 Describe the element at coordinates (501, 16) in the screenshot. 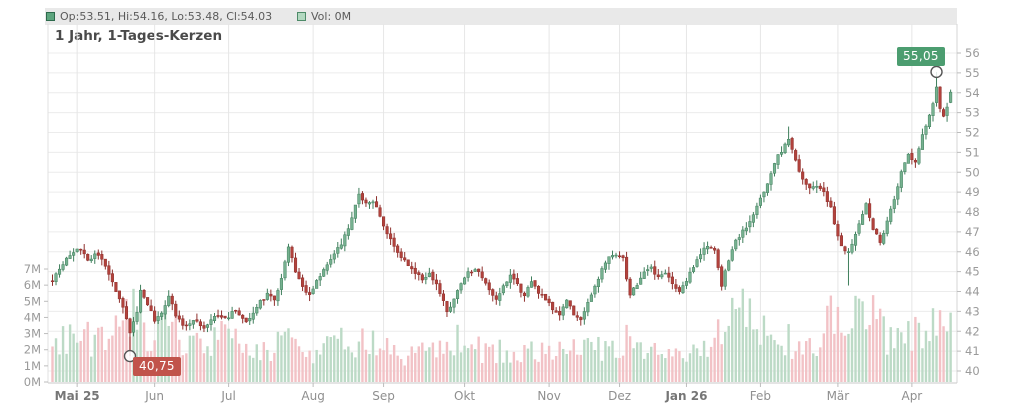

I see `legend-strip` at that location.